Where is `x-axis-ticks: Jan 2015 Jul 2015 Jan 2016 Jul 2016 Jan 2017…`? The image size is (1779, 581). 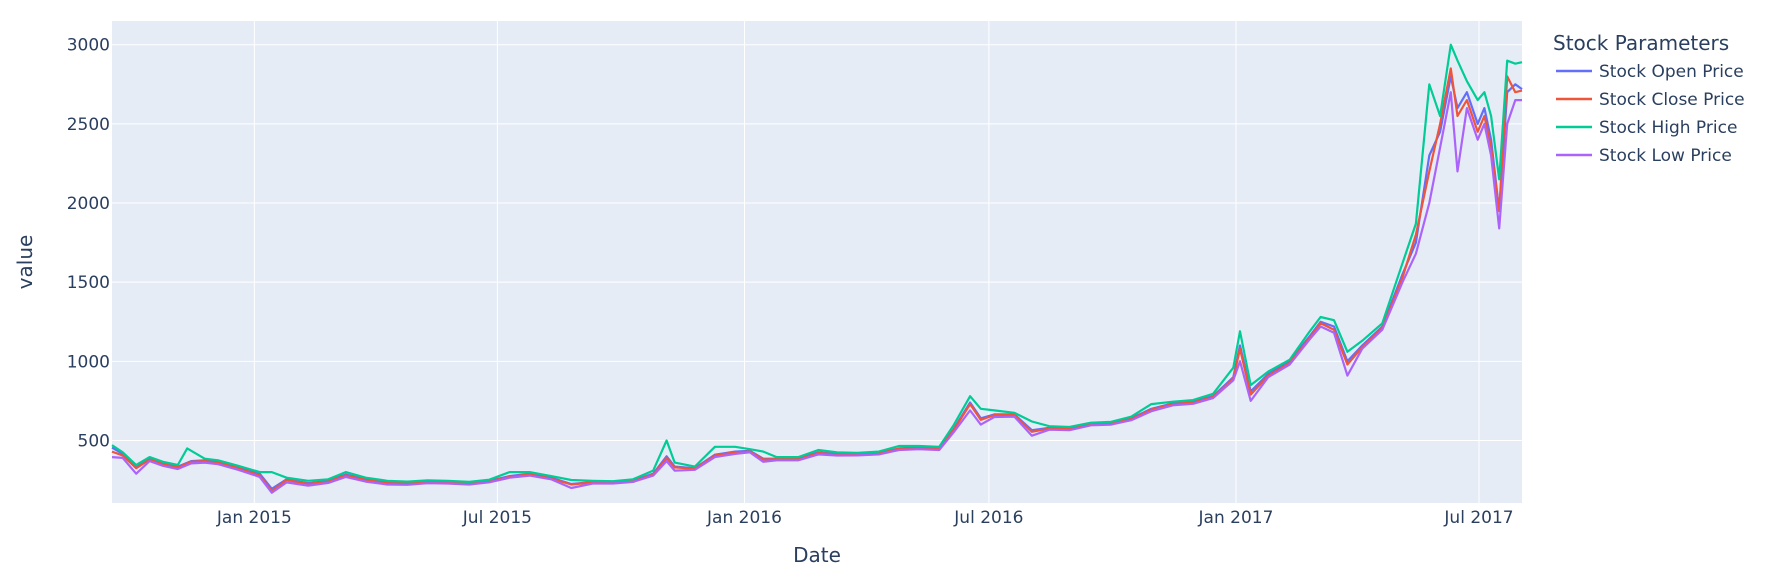
x-axis-ticks: Jan 2015 Jul 2015 Jan 2016 Jul 2016 Jan 2017… is located at coordinates (865, 518).